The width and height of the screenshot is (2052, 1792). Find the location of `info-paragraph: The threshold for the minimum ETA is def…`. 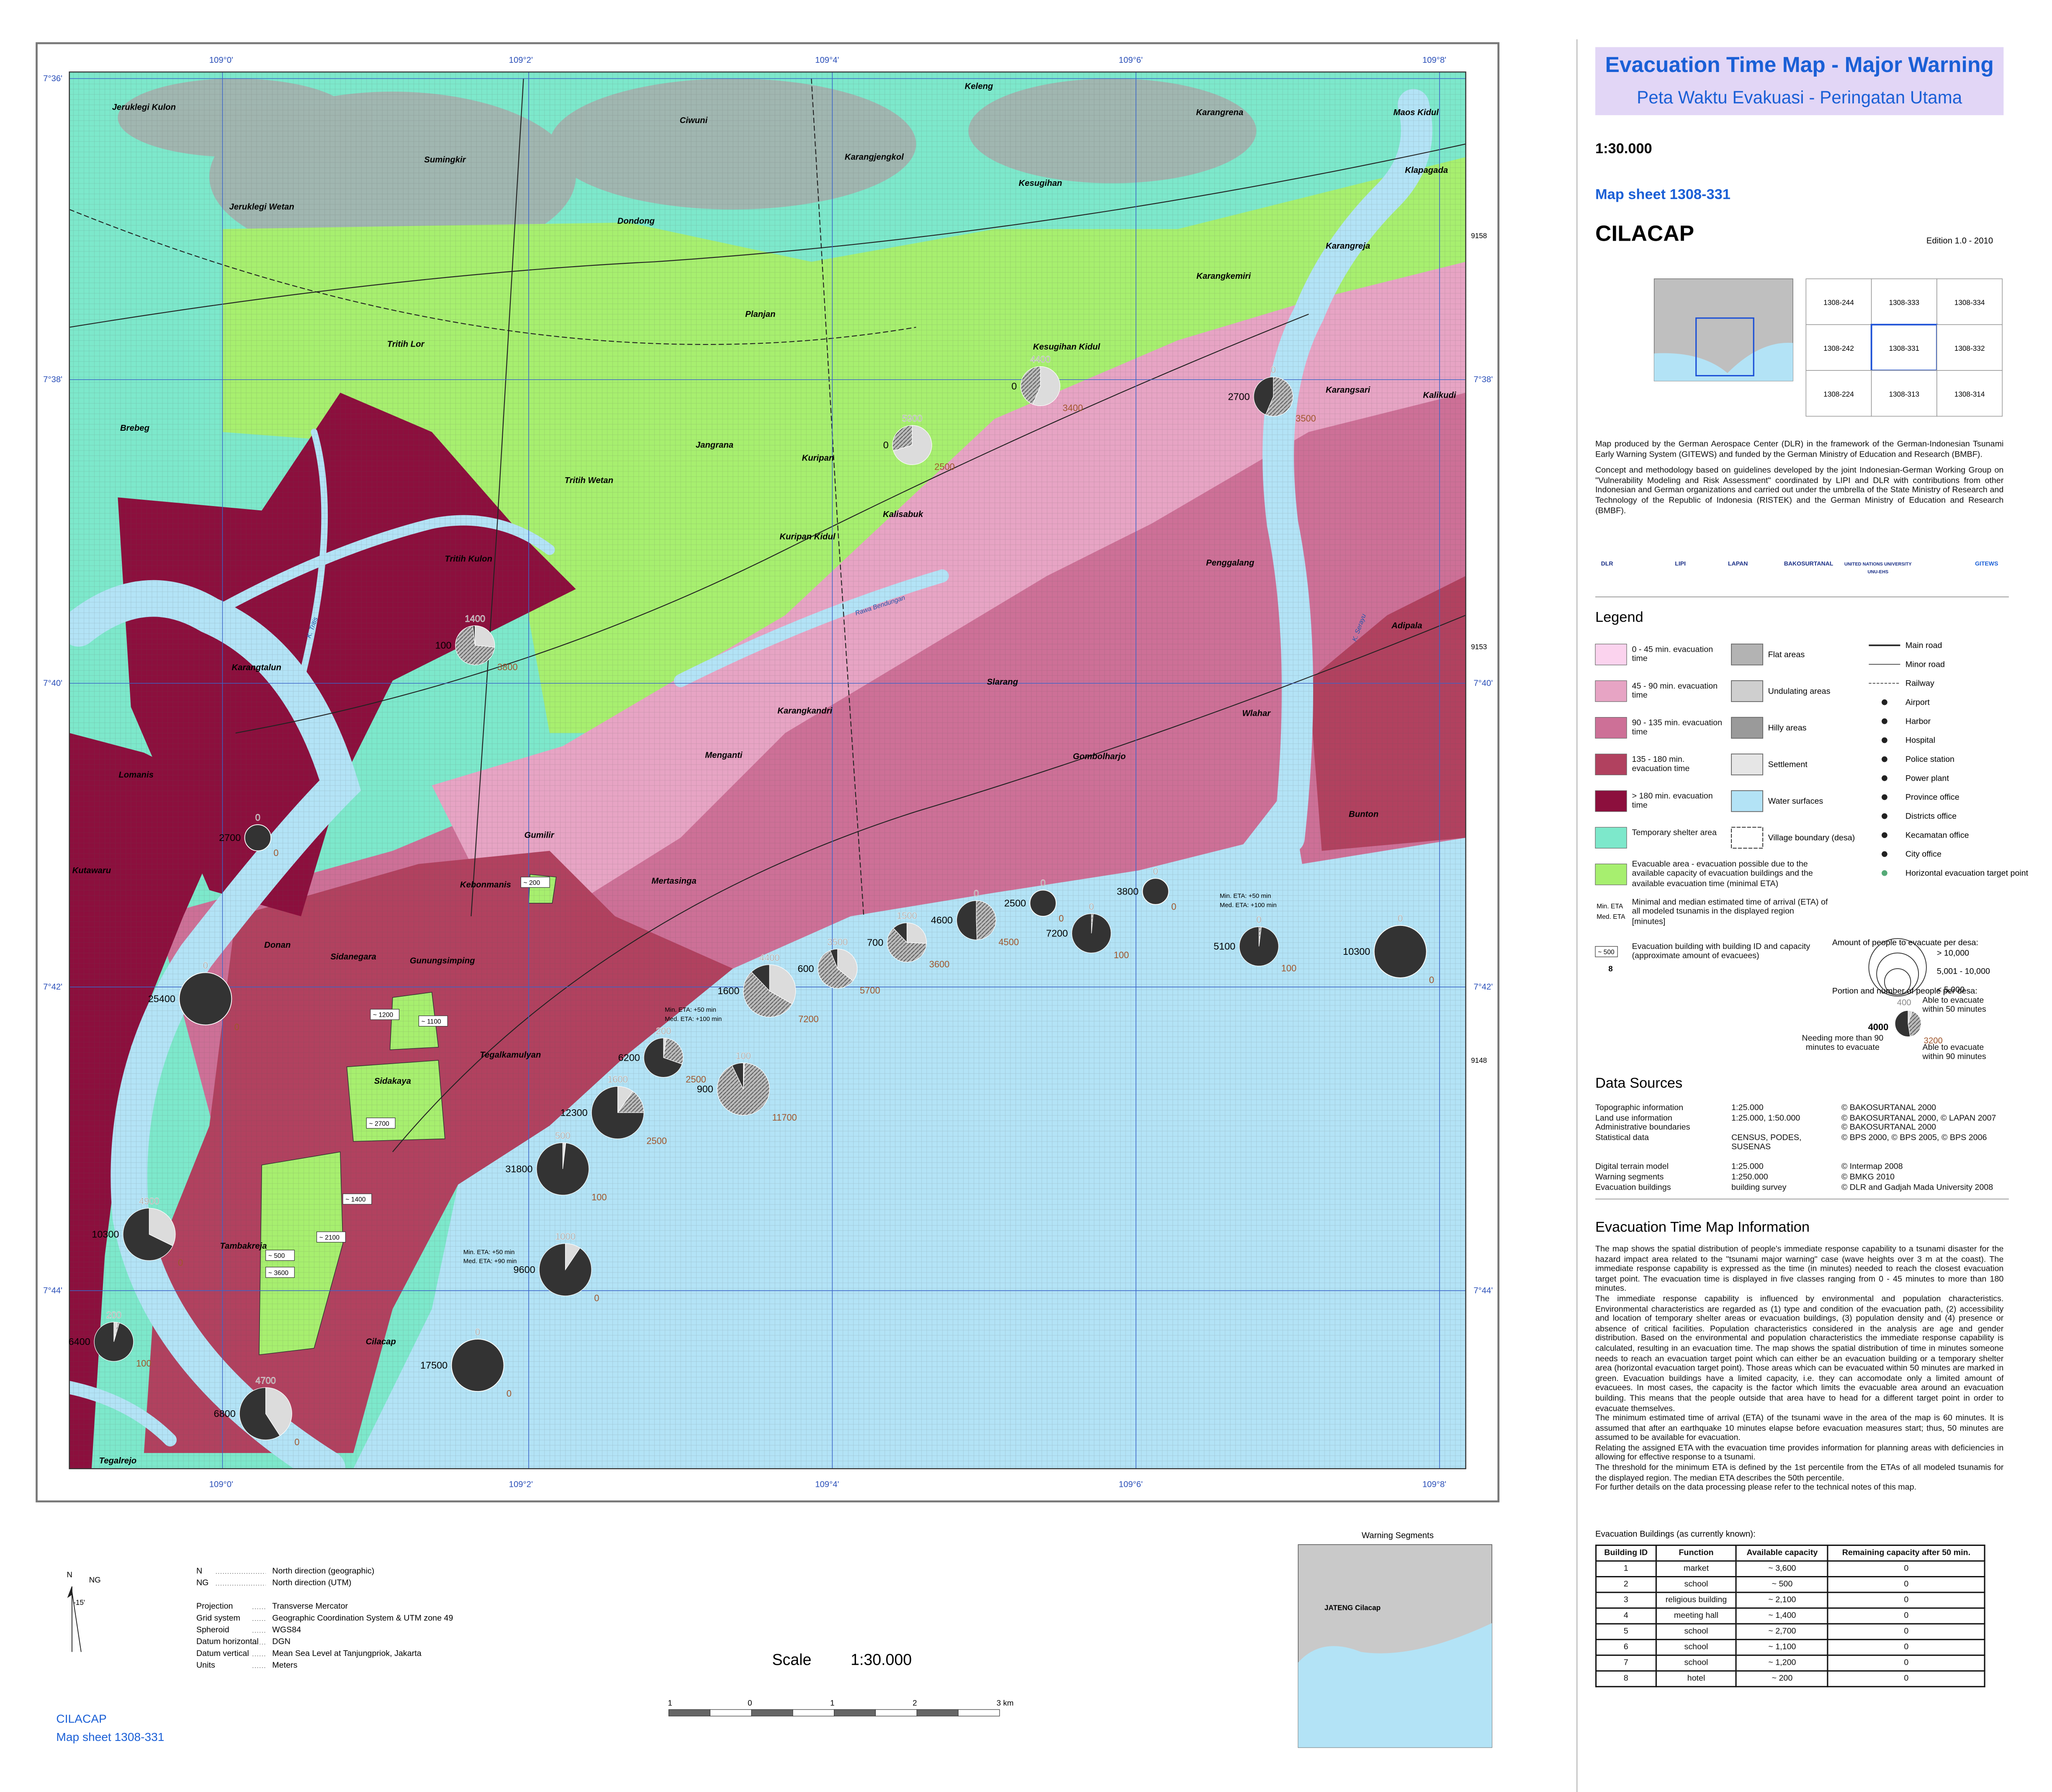

info-paragraph: The threshold for the minimum ETA is def… is located at coordinates (1800, 1473).